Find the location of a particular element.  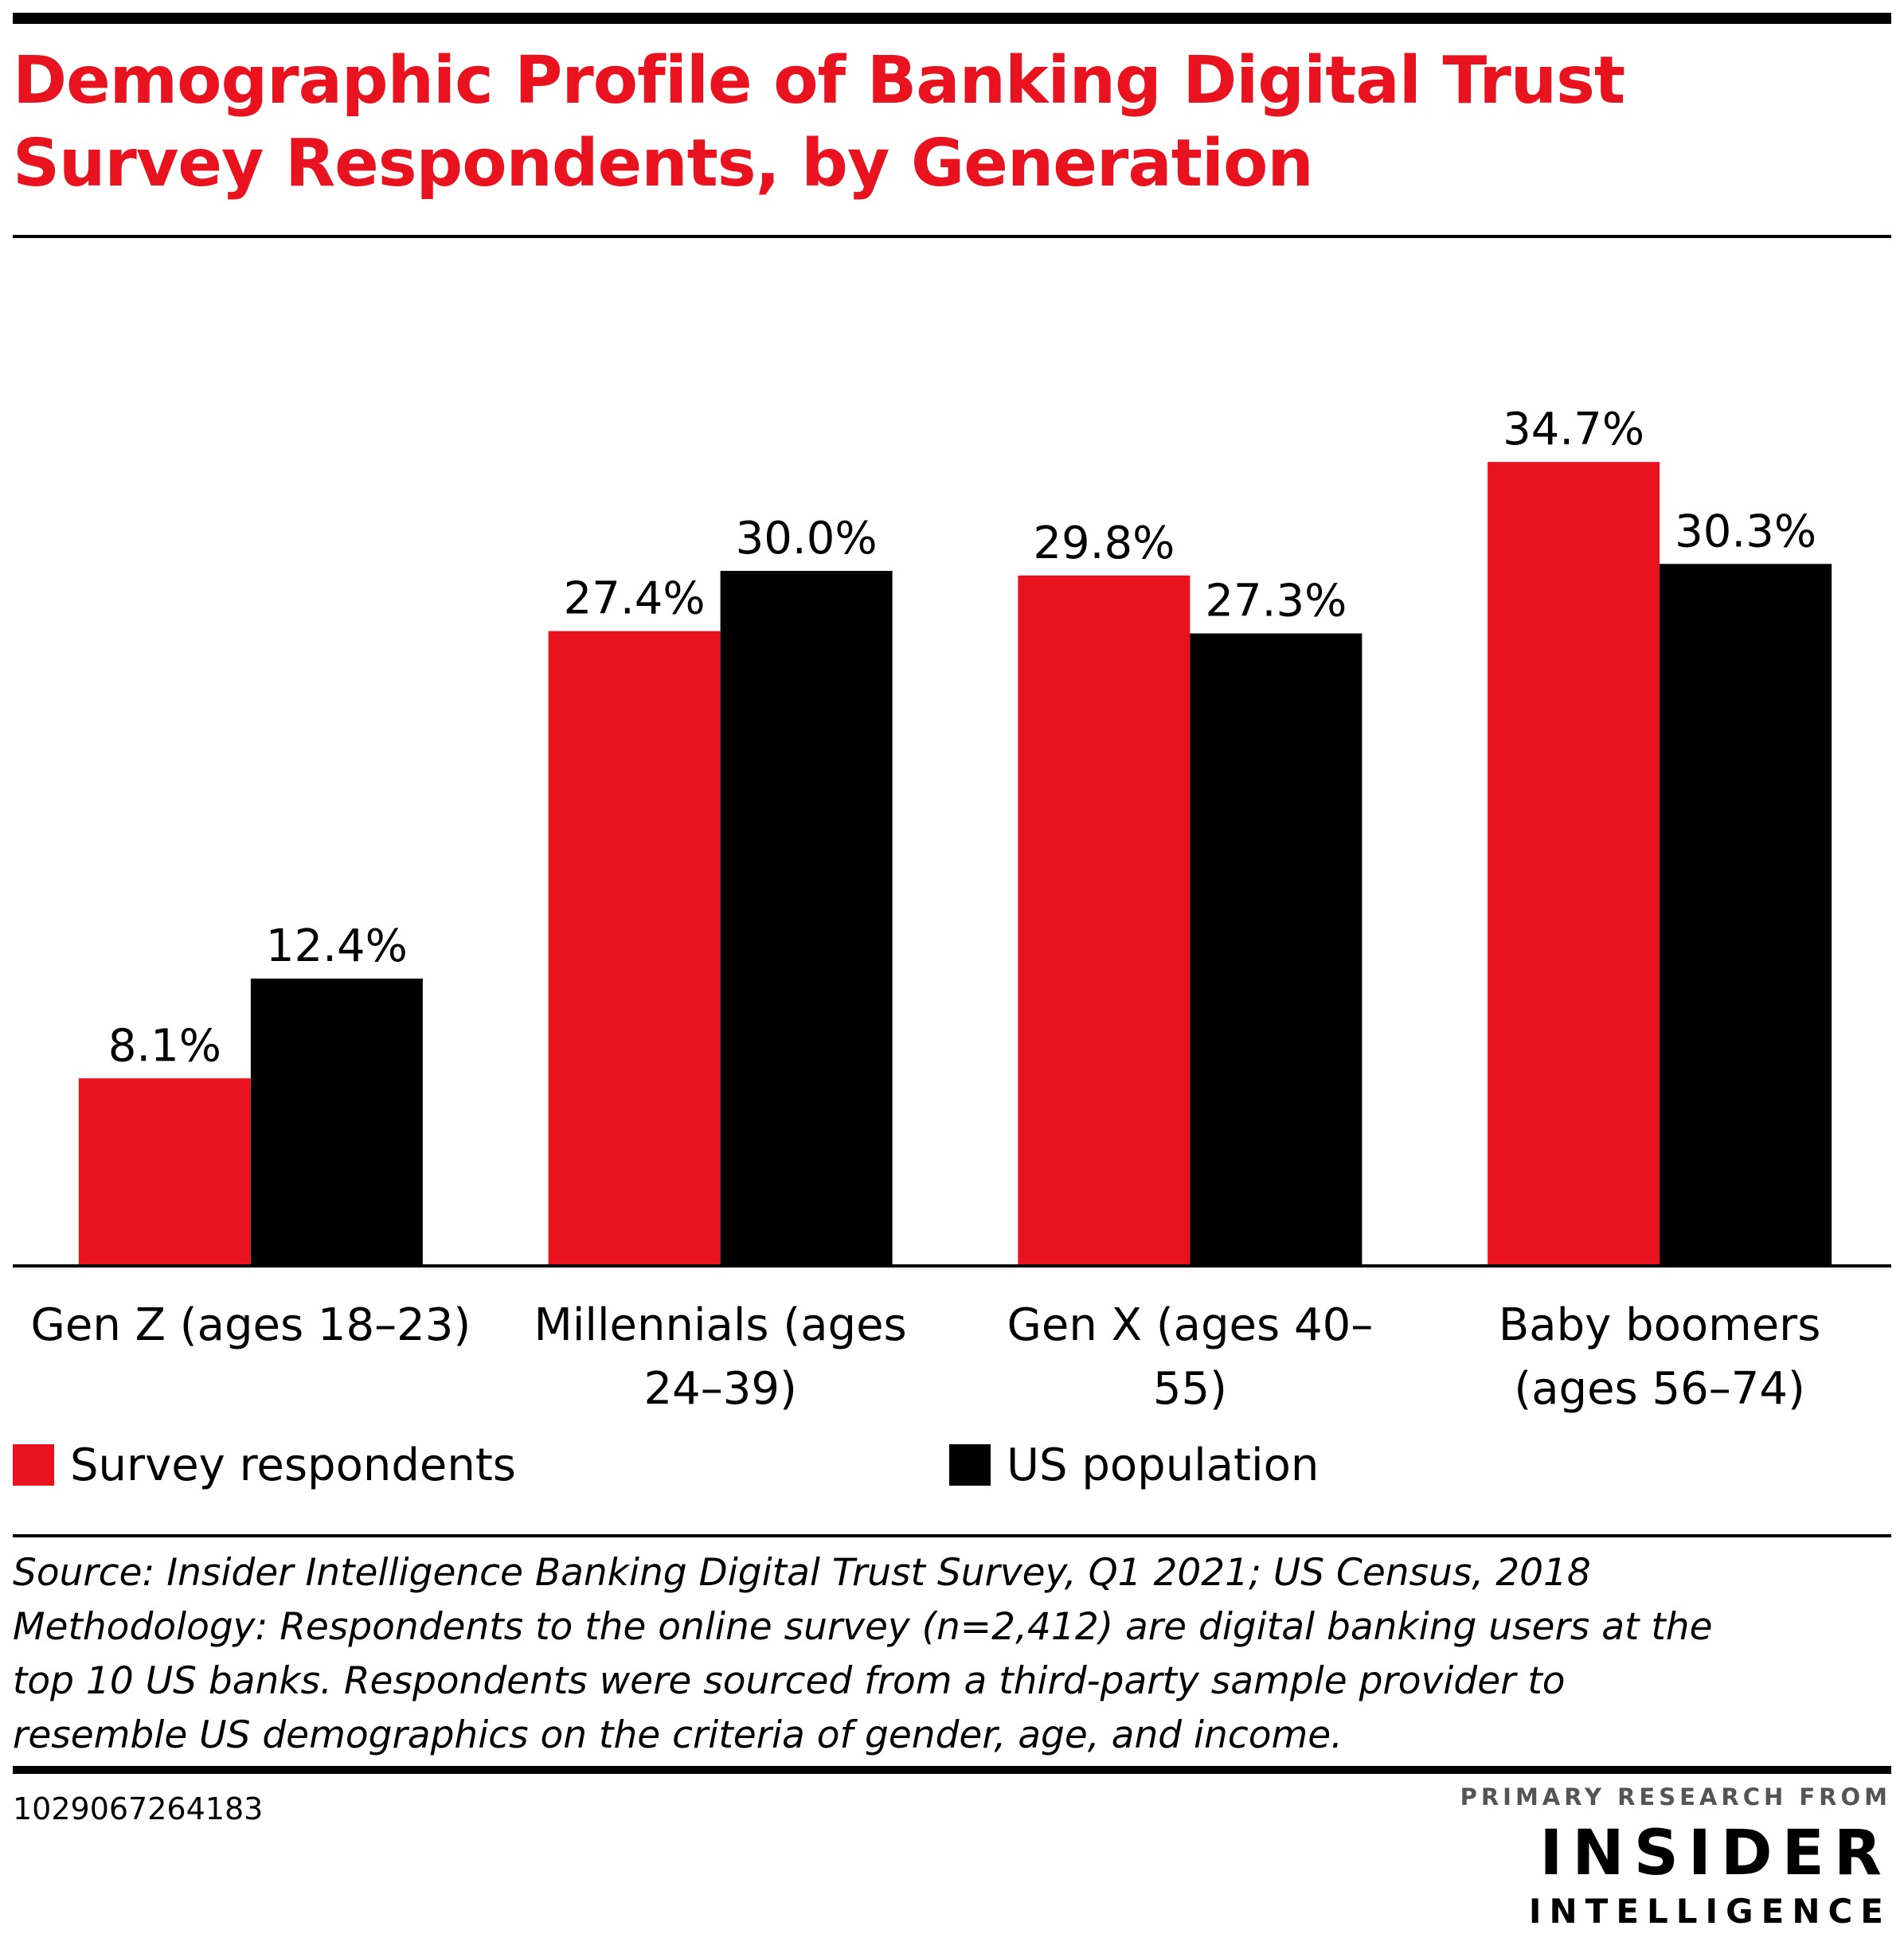

data-label: 30.0% is located at coordinates (807, 539).